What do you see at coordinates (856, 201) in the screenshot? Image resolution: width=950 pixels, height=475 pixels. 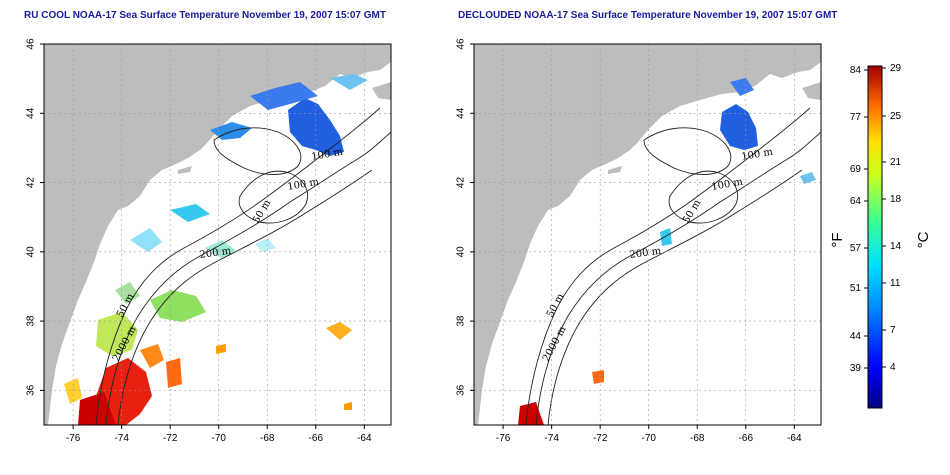 I see `fahrenheit-tick-label: 64` at bounding box center [856, 201].